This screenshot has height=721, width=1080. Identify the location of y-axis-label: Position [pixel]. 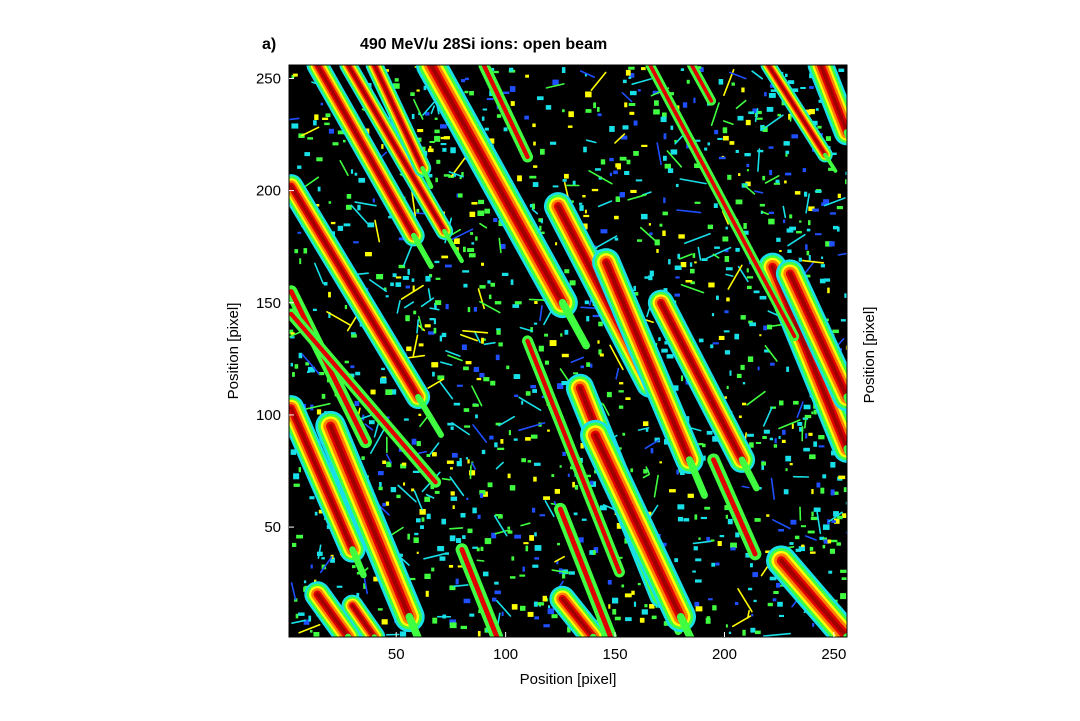
(233, 351).